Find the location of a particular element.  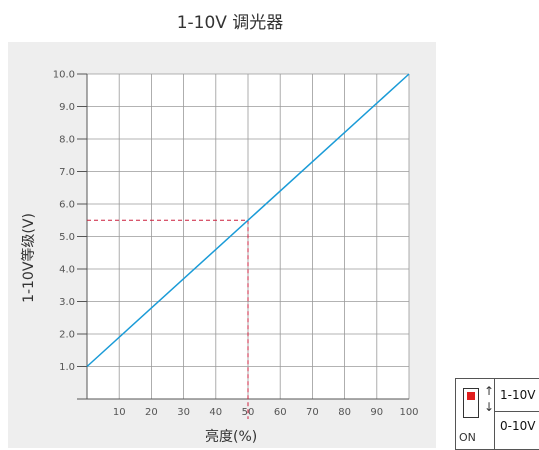

y-tick-label: 2.0 is located at coordinates (67, 335).